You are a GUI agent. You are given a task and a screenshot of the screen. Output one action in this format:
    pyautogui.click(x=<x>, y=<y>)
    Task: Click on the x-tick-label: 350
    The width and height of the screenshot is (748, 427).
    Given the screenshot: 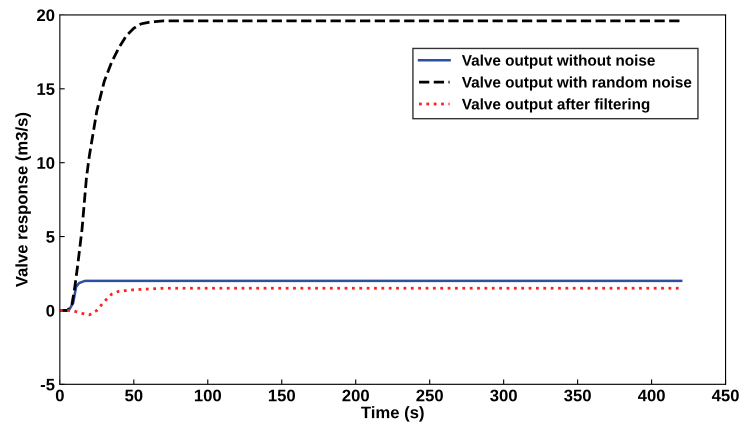 What is the action you would take?
    pyautogui.click(x=577, y=396)
    